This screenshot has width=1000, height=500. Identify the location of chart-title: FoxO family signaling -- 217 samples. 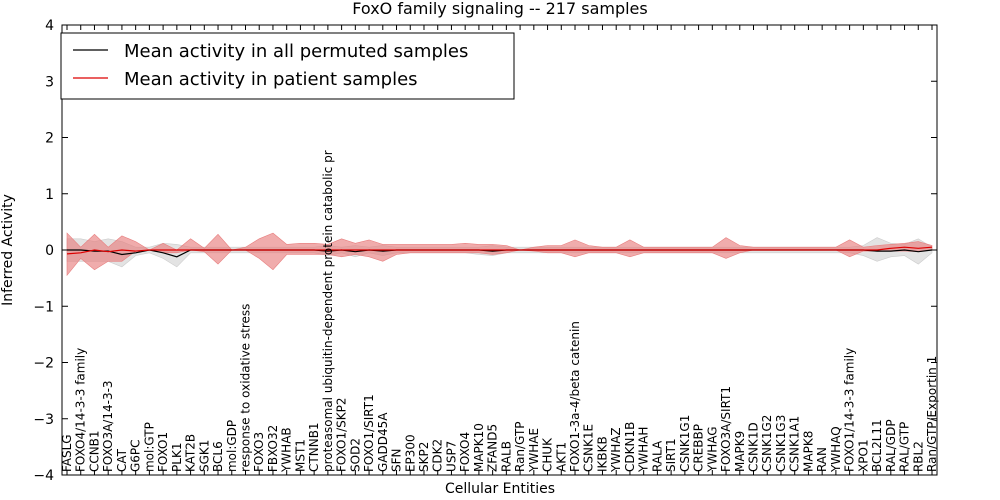
(499, 9).